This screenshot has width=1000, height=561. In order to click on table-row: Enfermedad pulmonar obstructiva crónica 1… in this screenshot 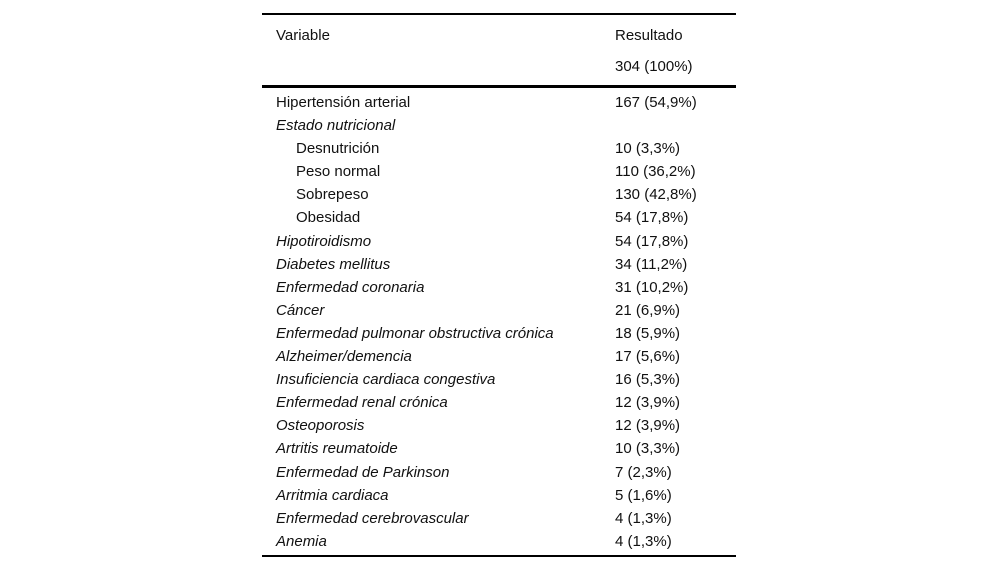, I will do `click(499, 333)`.